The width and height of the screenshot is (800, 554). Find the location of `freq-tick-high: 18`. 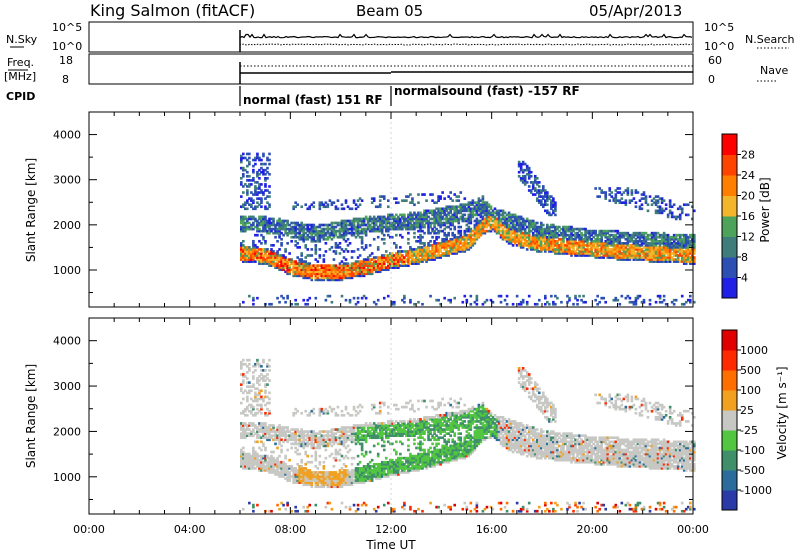

freq-tick-high: 18 is located at coordinates (66, 60).